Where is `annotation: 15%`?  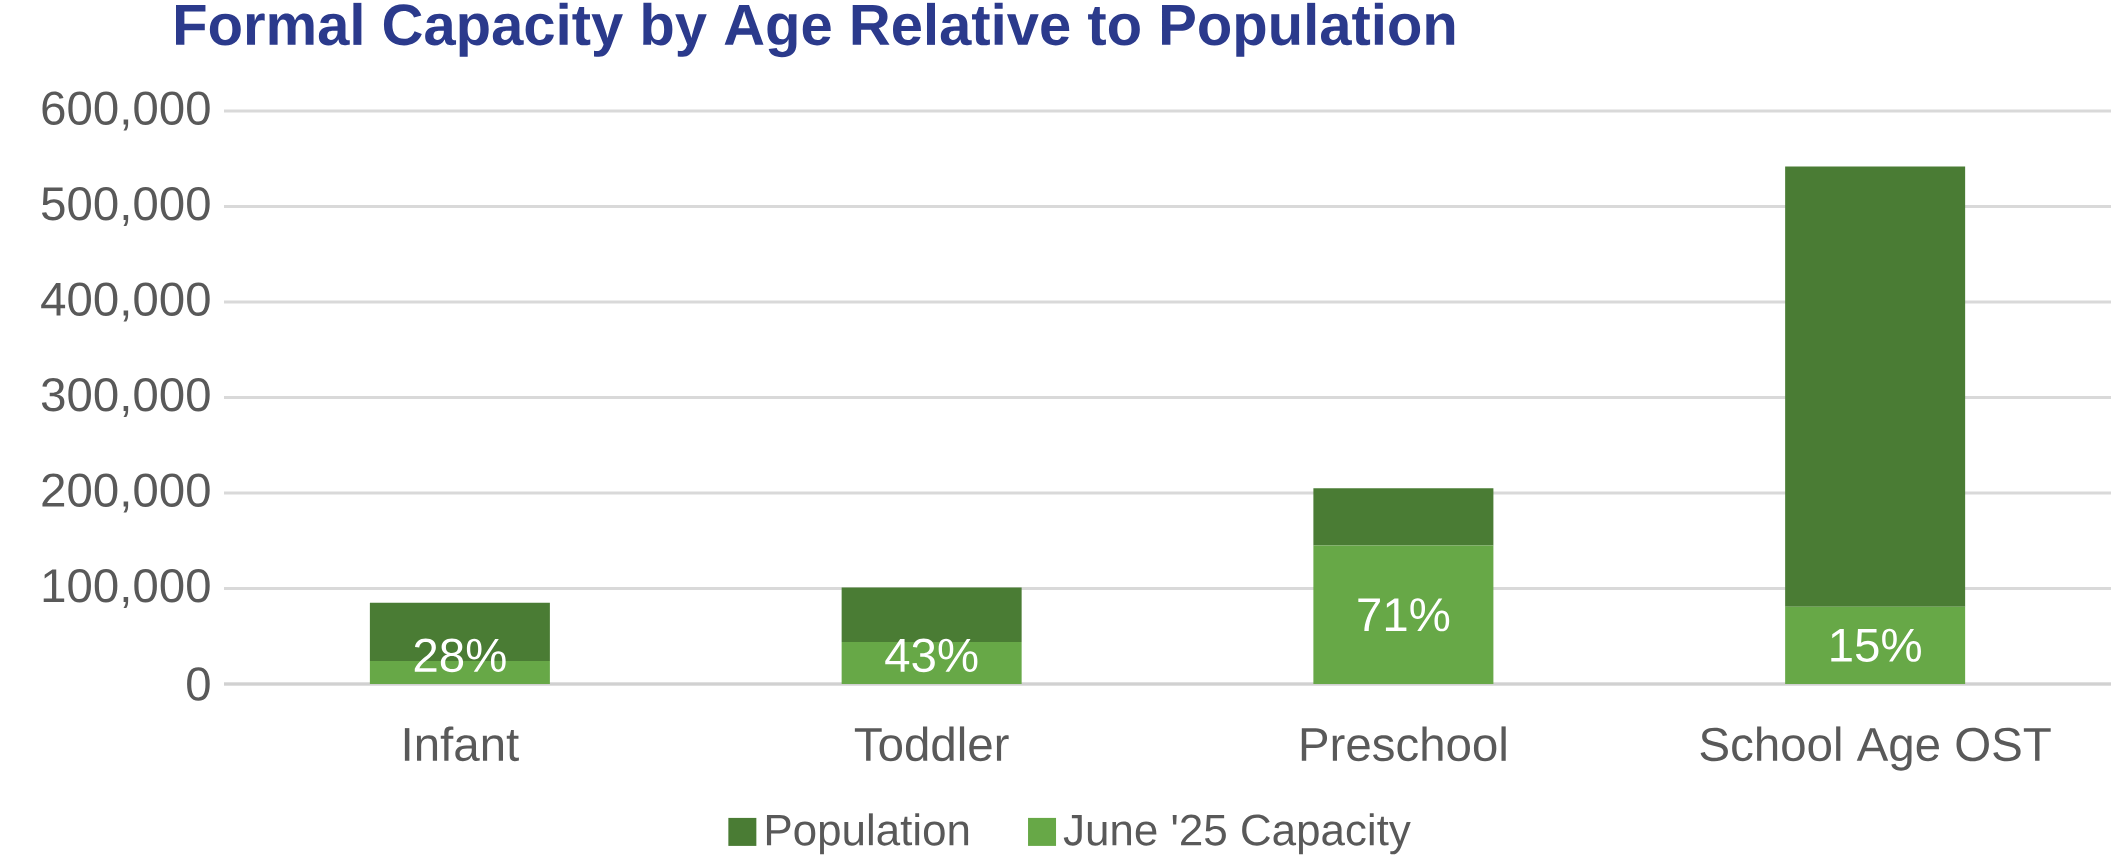 annotation: 15% is located at coordinates (1876, 645).